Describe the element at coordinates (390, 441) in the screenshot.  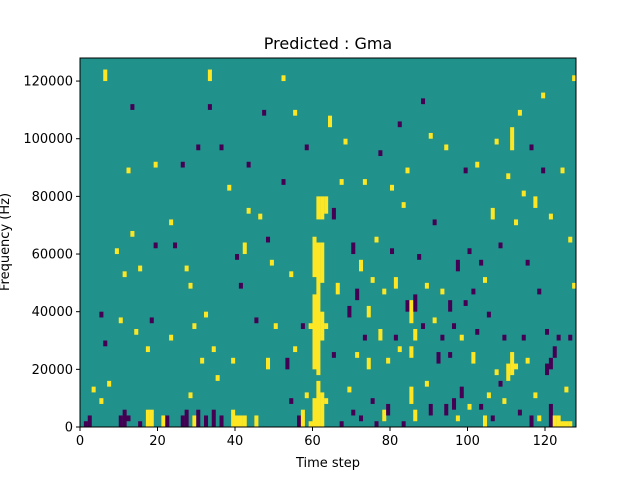
I see `x-tick-label: 80` at that location.